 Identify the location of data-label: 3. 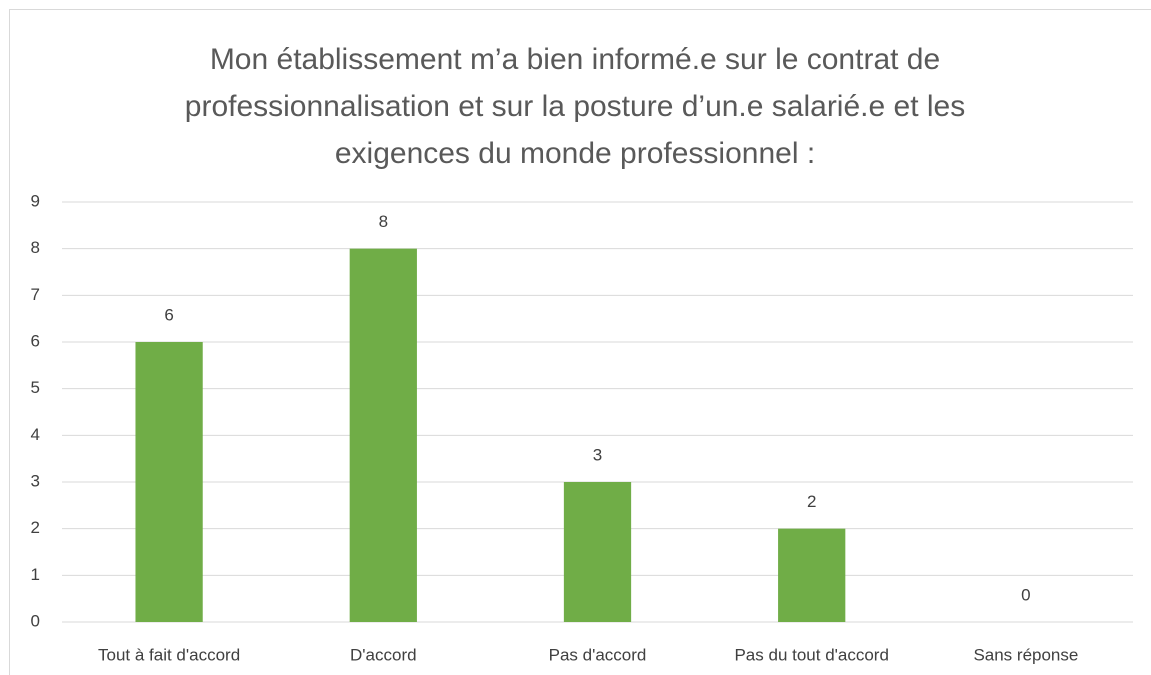
(597, 454).